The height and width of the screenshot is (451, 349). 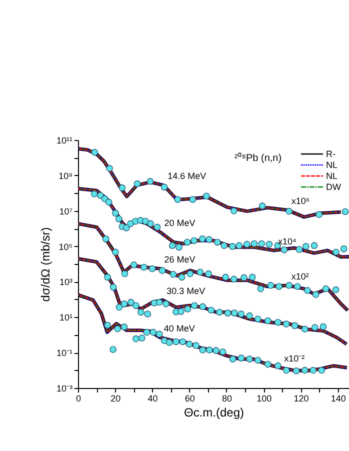 What do you see at coordinates (334, 187) in the screenshot?
I see `legend-label: DW` at bounding box center [334, 187].